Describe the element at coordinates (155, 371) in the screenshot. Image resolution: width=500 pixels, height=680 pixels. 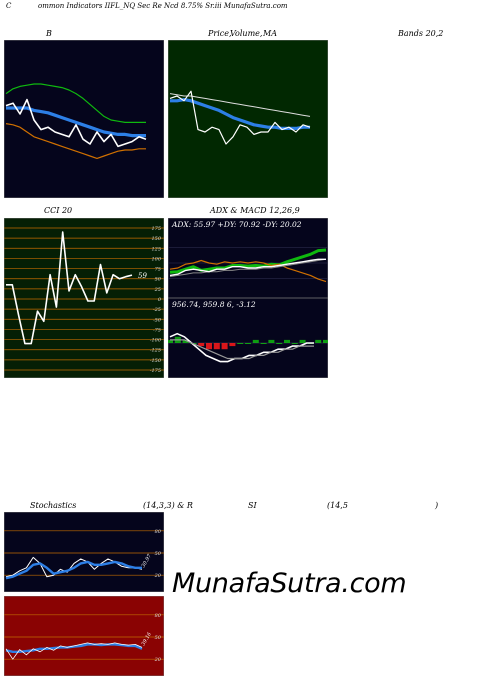
I see `cci-tick-label: -175` at that location.